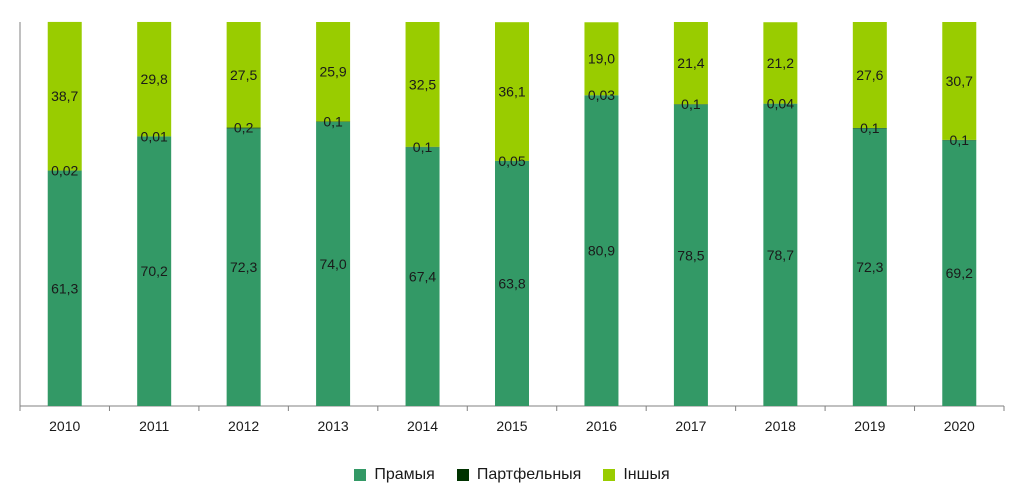 Image resolution: width=1024 pixels, height=501 pixels. What do you see at coordinates (243, 426) in the screenshot?
I see `x-tick-label: 2012` at bounding box center [243, 426].